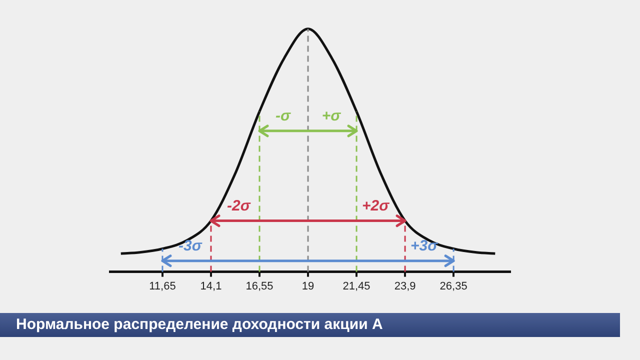 The image size is (640, 360). I want to click on ref-line-label: +2σ, so click(376, 205).